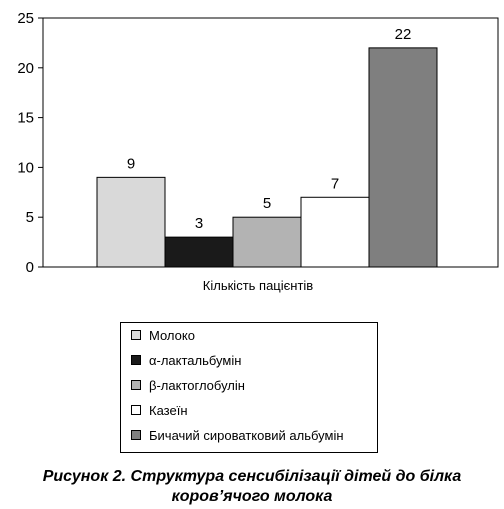  What do you see at coordinates (25, 167) in the screenshot?
I see `y-tick-label: 10` at bounding box center [25, 167].